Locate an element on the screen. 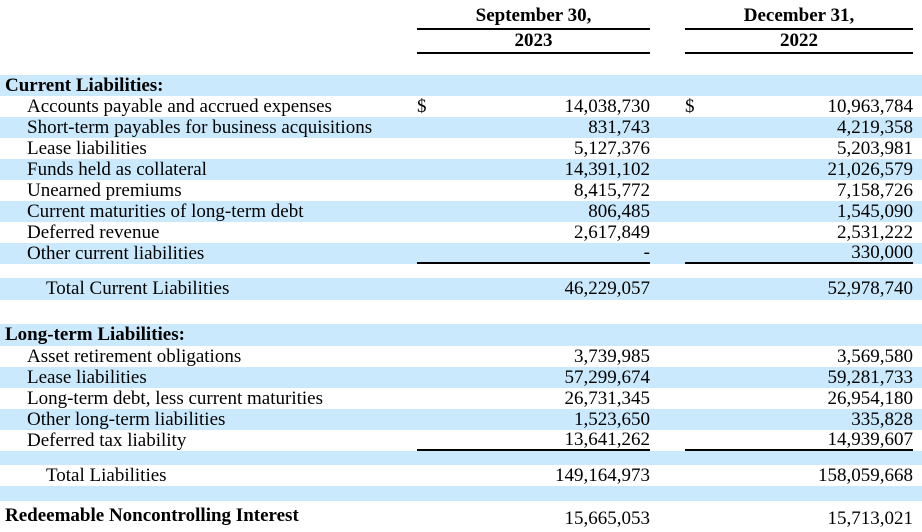 The image size is (922, 532). value-2023: 57,299,674 is located at coordinates (607, 377).